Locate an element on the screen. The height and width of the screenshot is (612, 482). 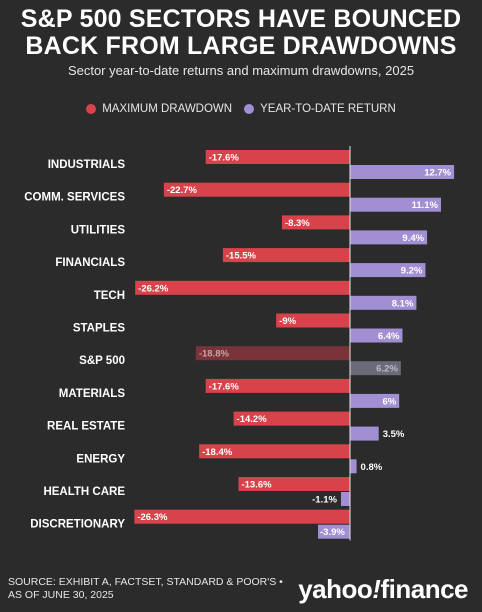
legend: MAXIMUM DRAWDOWN YEAR-TO-DATE RETURN is located at coordinates (241, 109).